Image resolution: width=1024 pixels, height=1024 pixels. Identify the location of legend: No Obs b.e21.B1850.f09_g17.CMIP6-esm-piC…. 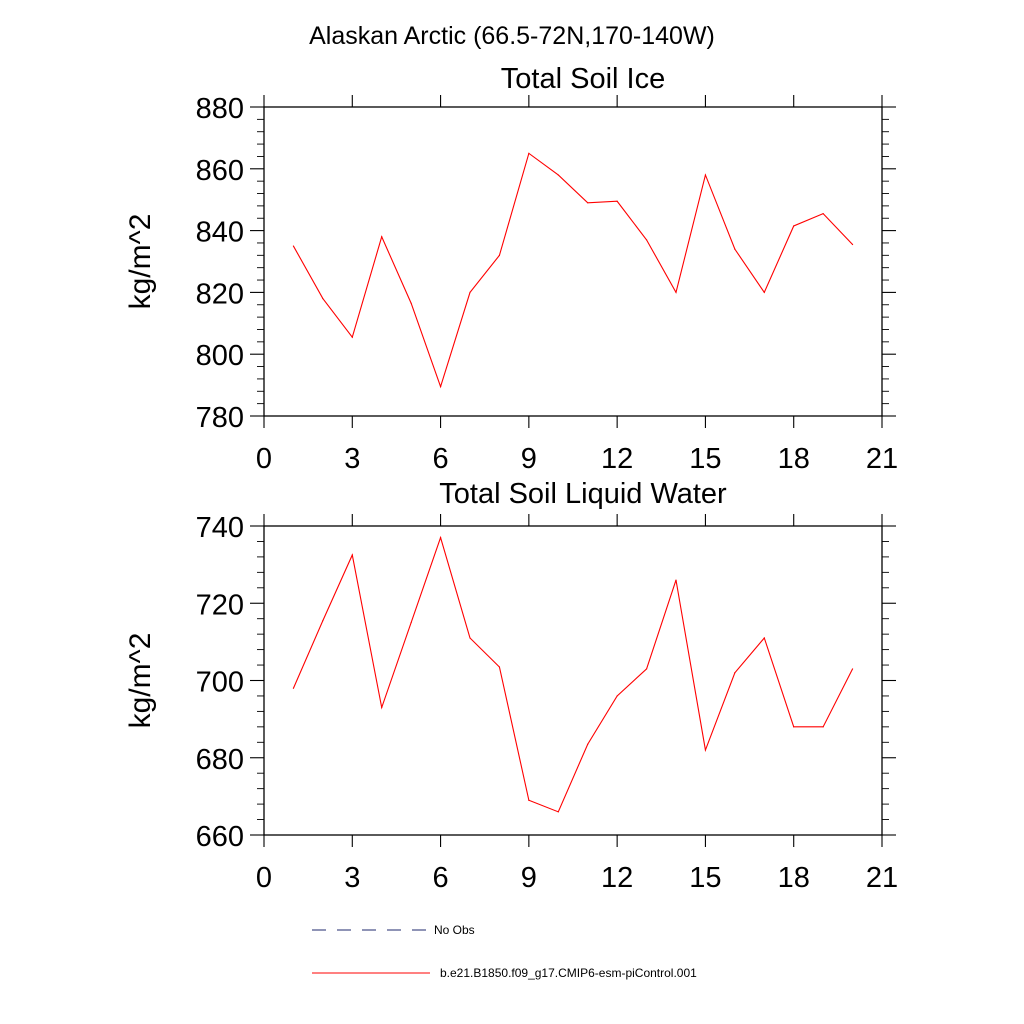
(504, 951).